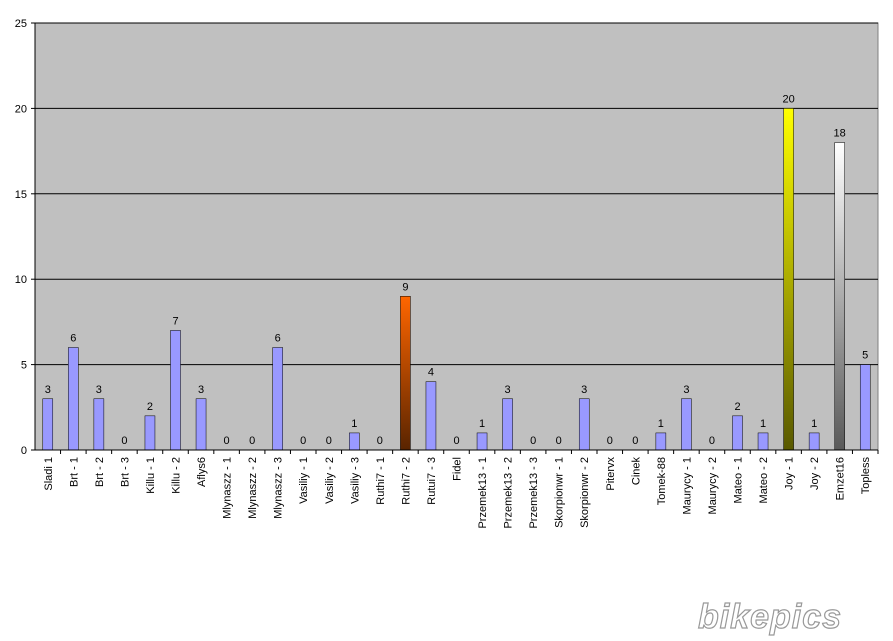  What do you see at coordinates (355, 480) in the screenshot?
I see `x-tick-label: Vasiliy - 3` at bounding box center [355, 480].